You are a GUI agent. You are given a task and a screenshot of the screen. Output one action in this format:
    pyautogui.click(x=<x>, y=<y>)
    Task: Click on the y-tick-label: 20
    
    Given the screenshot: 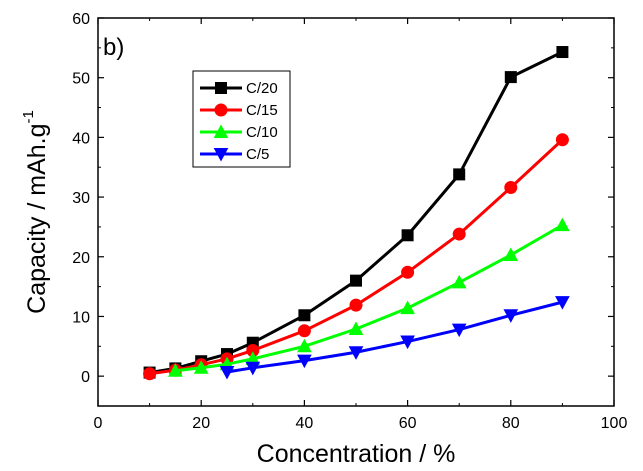 What is the action you would take?
    pyautogui.click(x=81, y=258)
    